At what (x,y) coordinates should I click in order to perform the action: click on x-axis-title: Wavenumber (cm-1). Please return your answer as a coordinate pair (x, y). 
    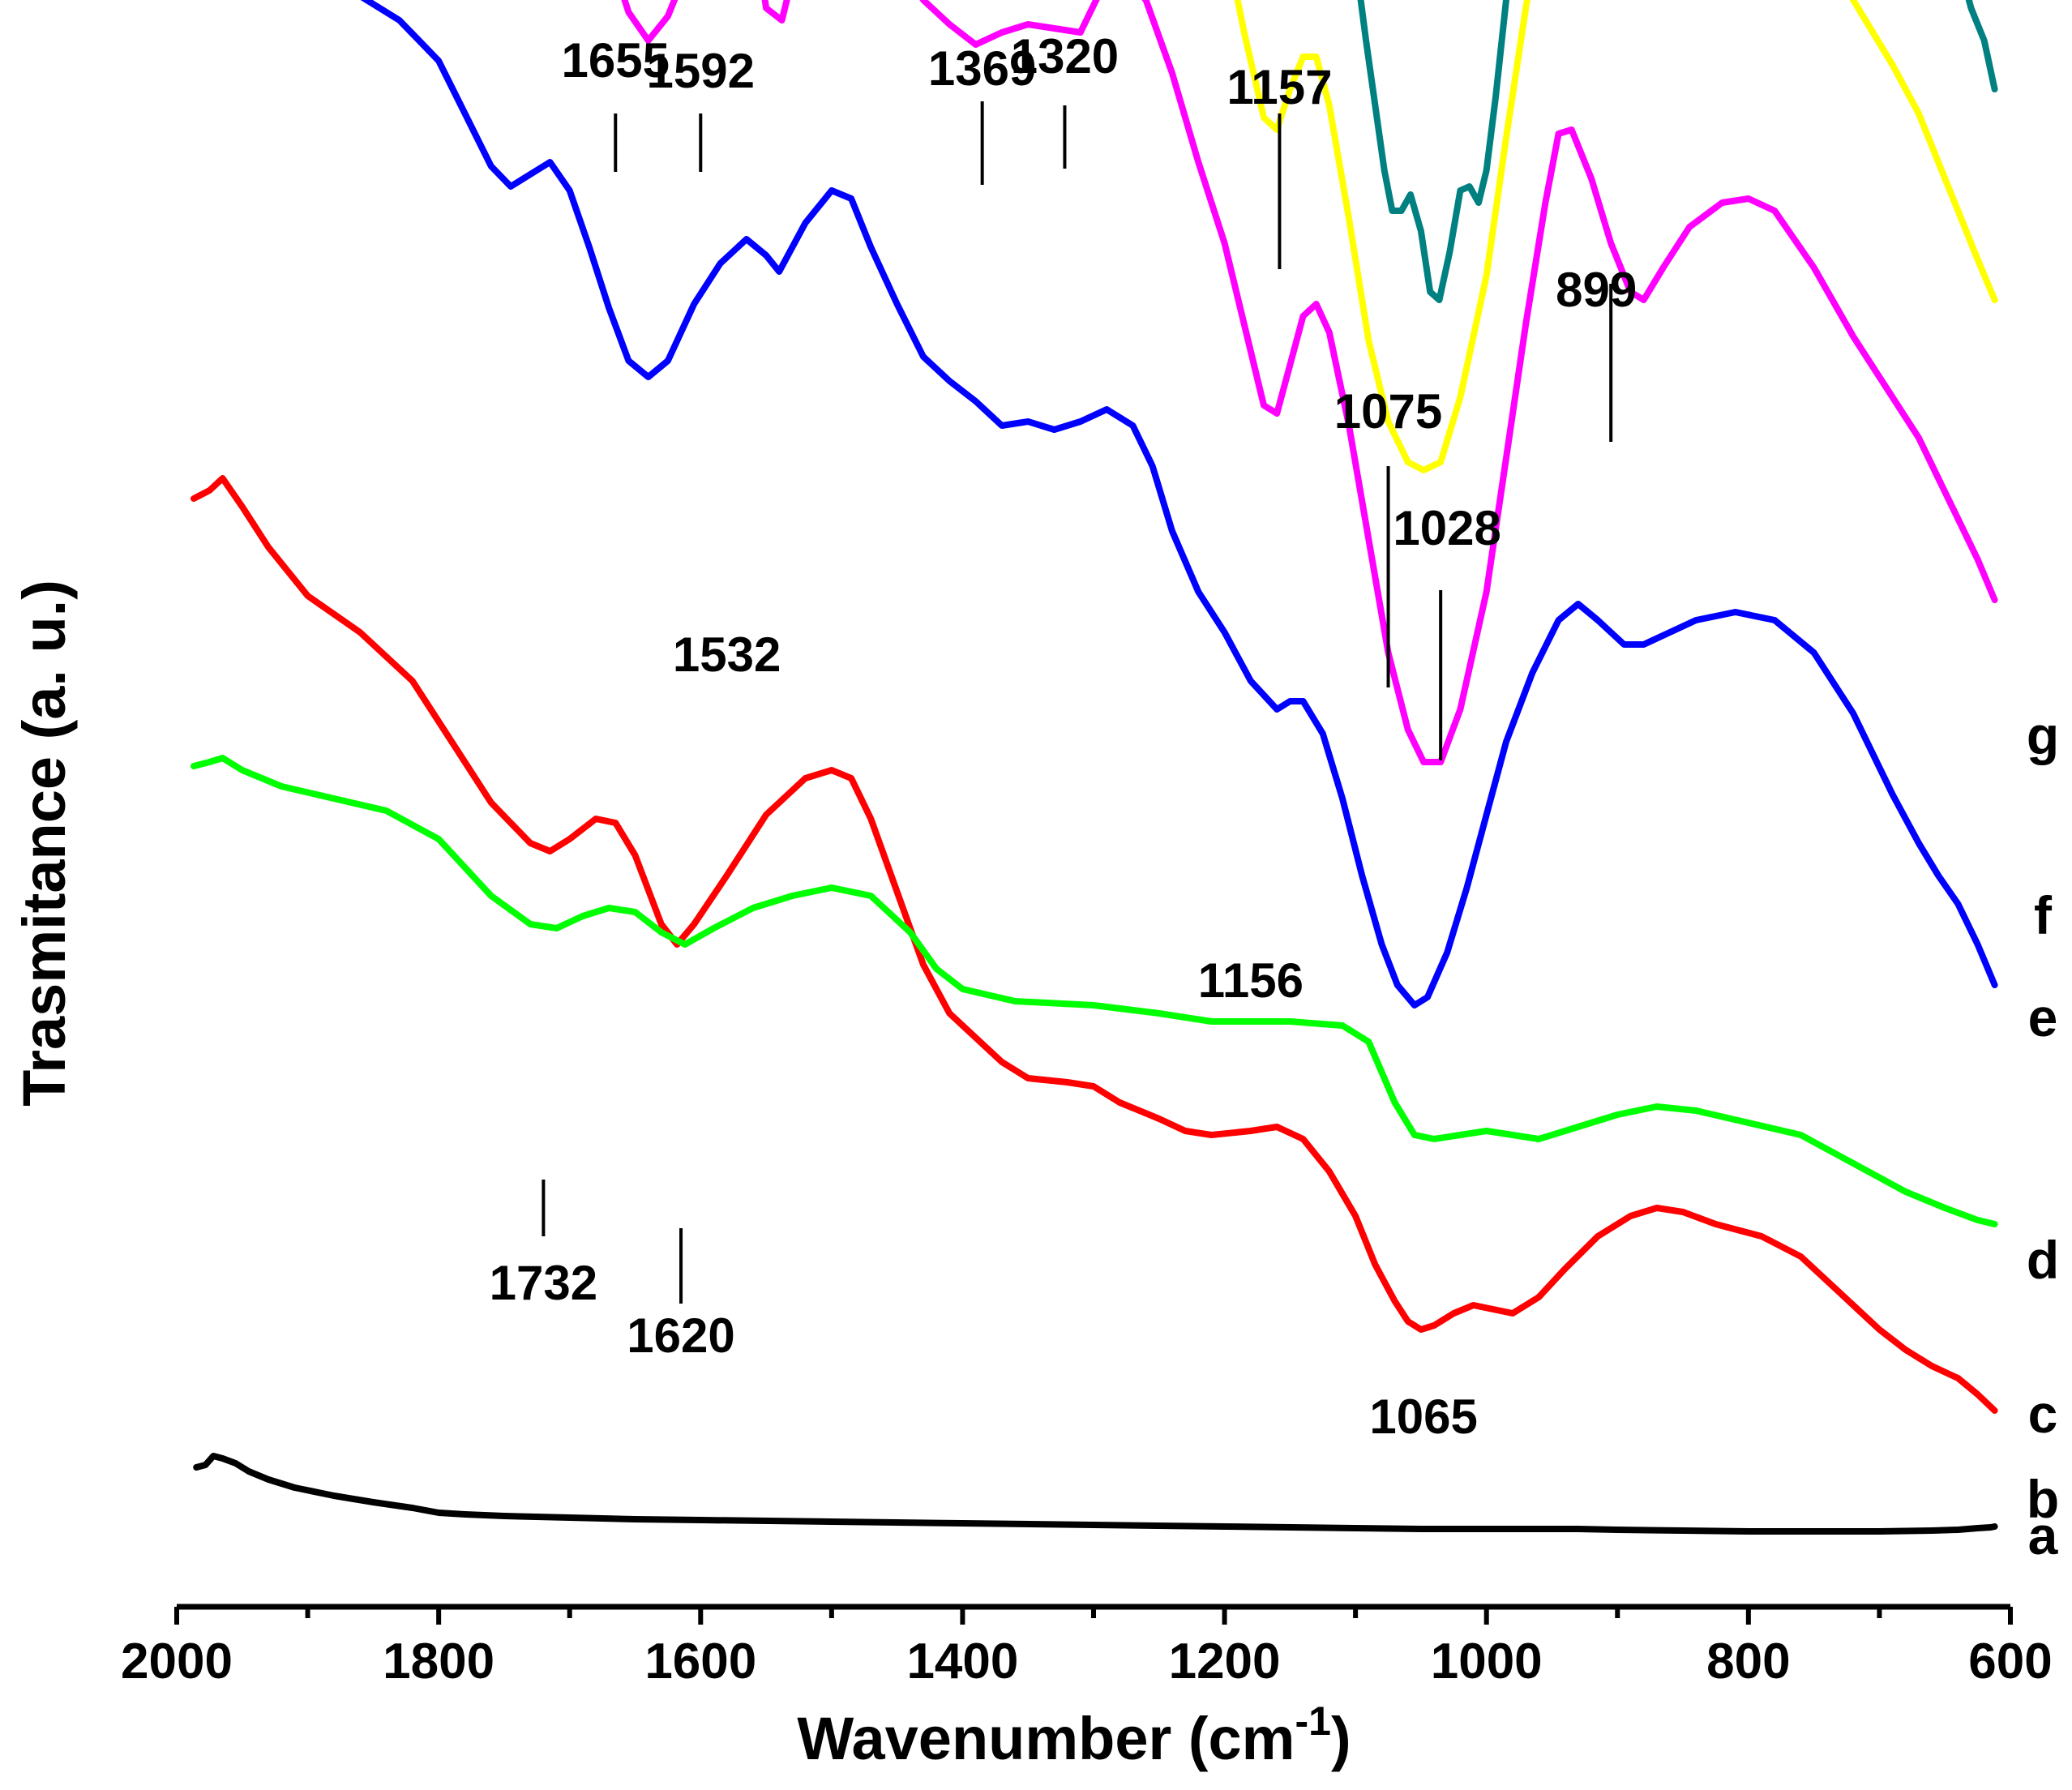
    Looking at the image, I should click on (1074, 1735).